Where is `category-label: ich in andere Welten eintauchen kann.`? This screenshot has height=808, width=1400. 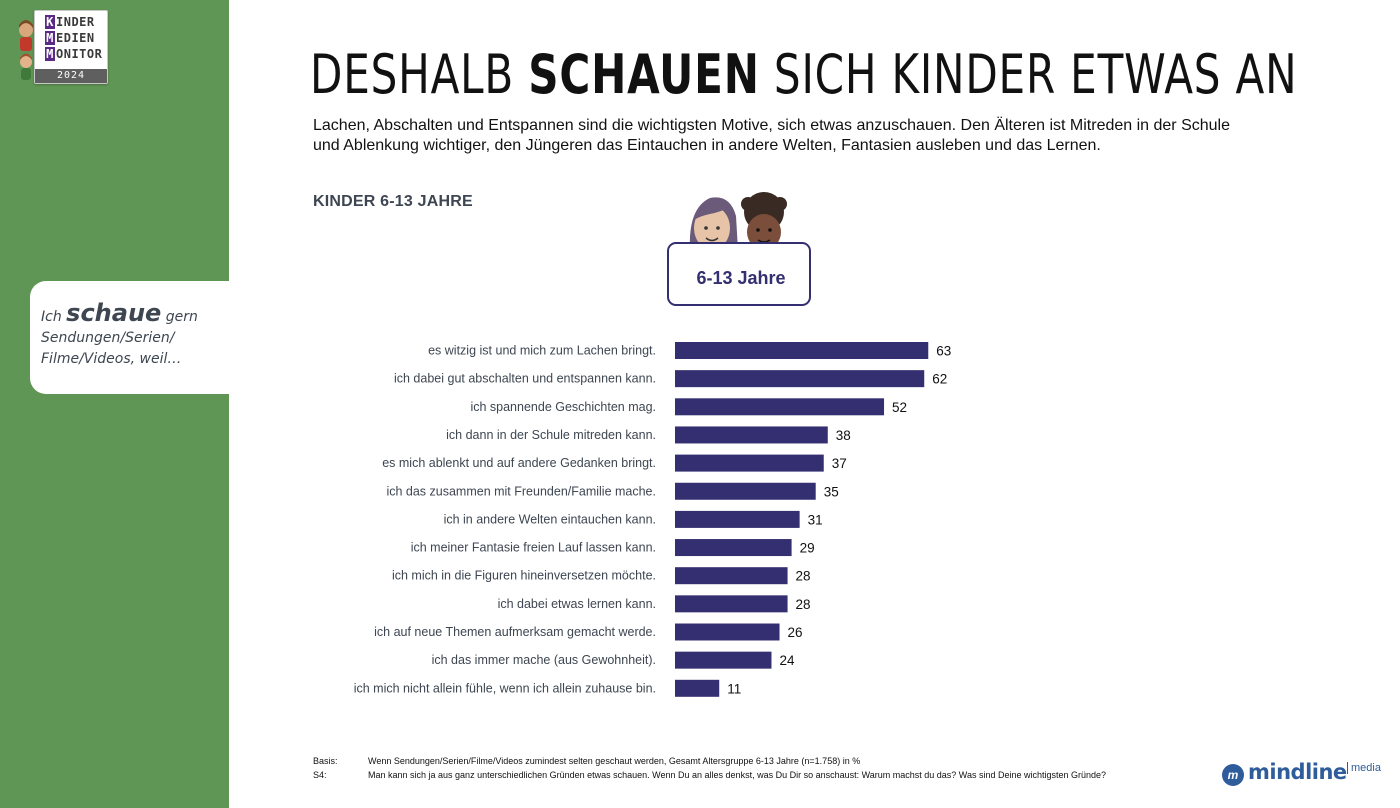 category-label: ich in andere Welten eintauchen kann. is located at coordinates (550, 519).